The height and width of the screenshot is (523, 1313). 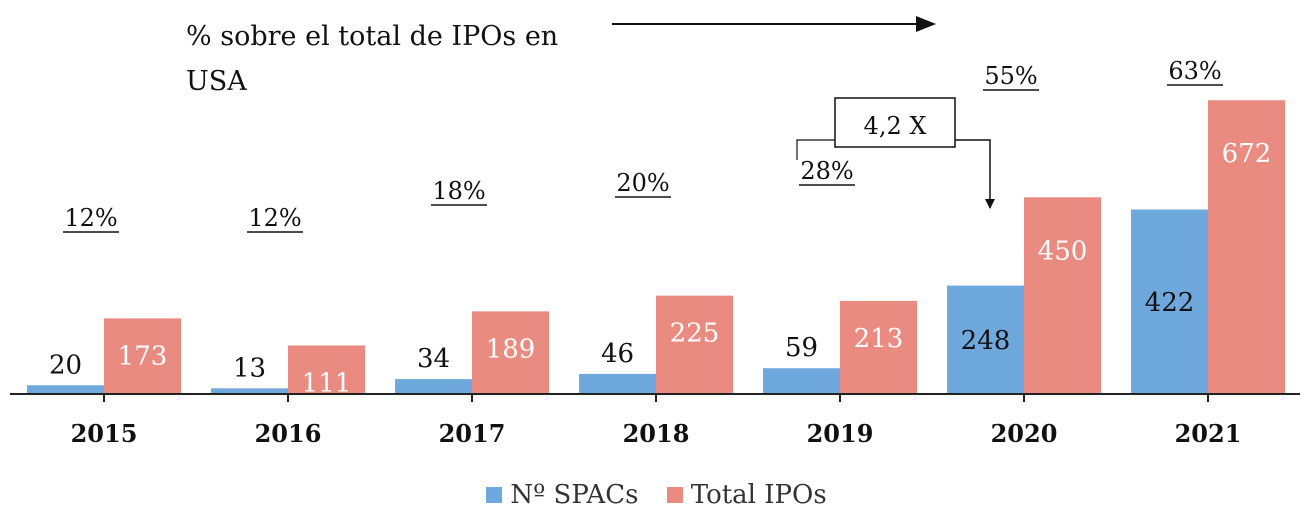 What do you see at coordinates (826, 171) in the screenshot?
I see `percent-label-2019: 28%` at bounding box center [826, 171].